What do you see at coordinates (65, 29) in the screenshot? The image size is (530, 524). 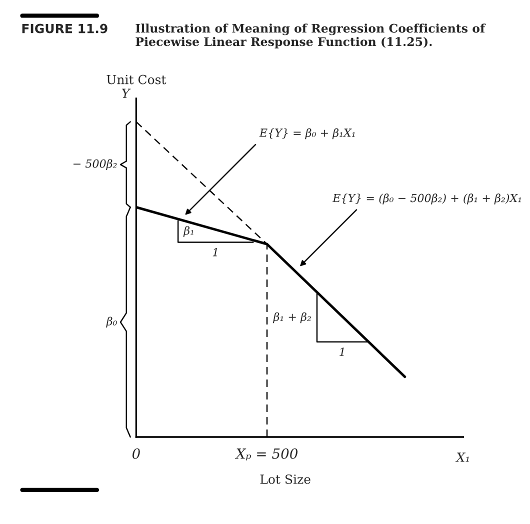 I see `caption: FIGURE 11.9` at bounding box center [65, 29].